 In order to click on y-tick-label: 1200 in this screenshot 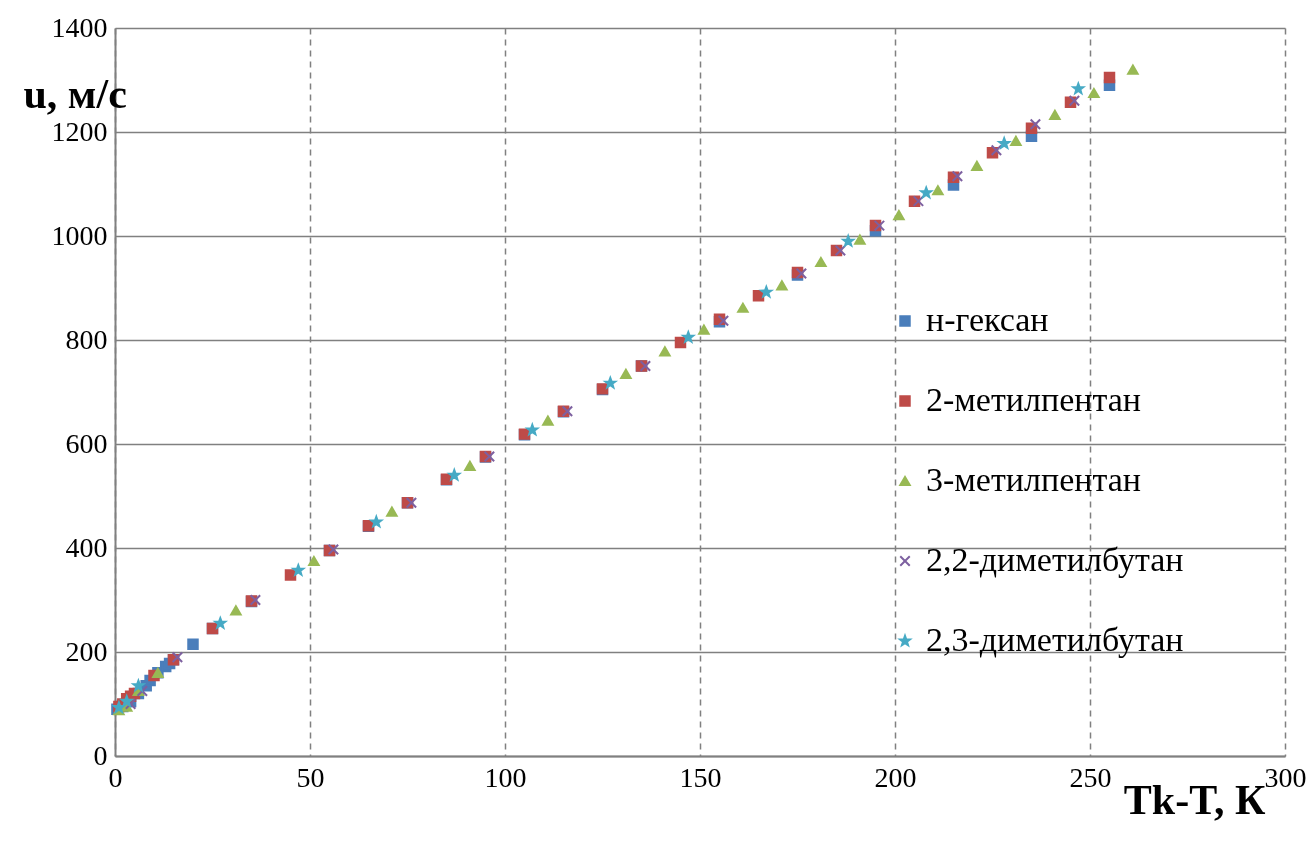, I will do `click(79, 131)`.